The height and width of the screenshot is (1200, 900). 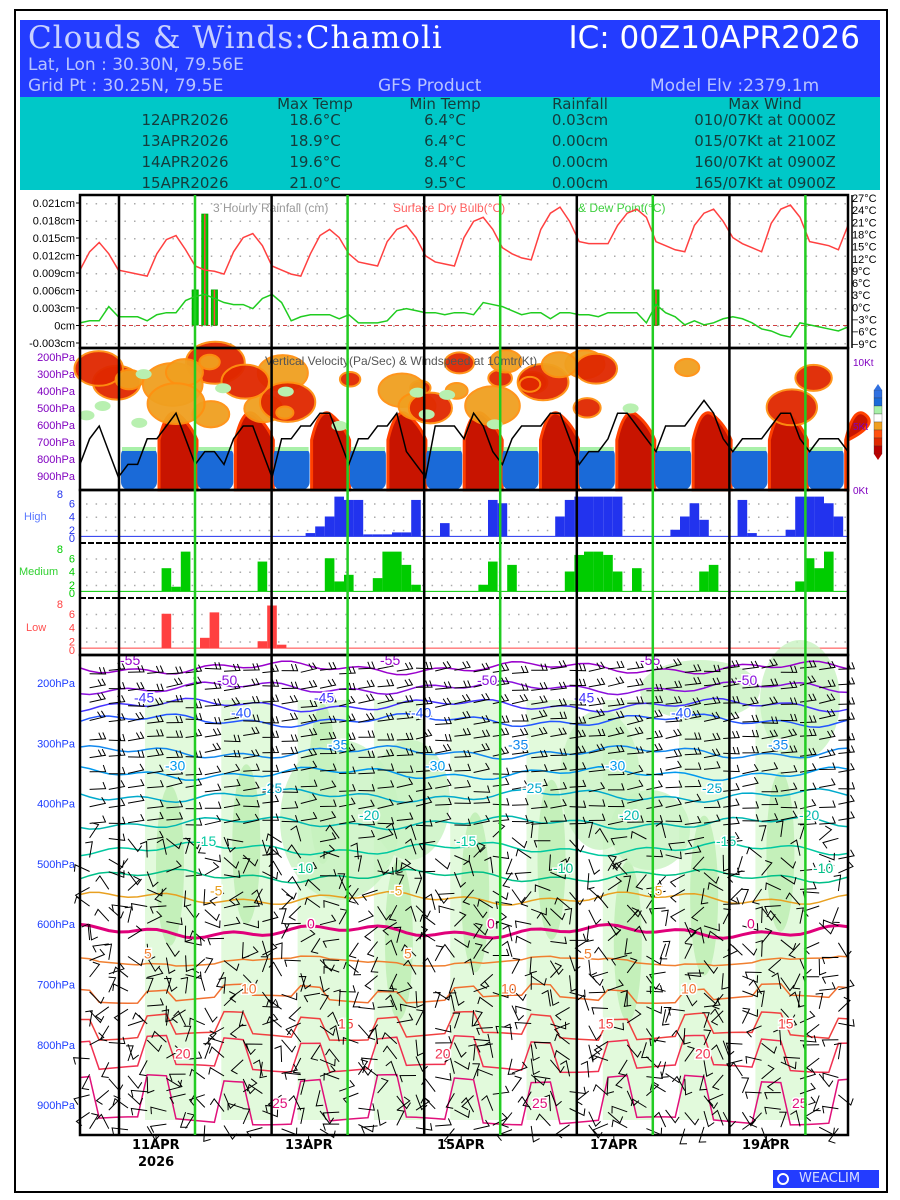 I want to click on isotherm-label: 5, so click(x=148, y=954).